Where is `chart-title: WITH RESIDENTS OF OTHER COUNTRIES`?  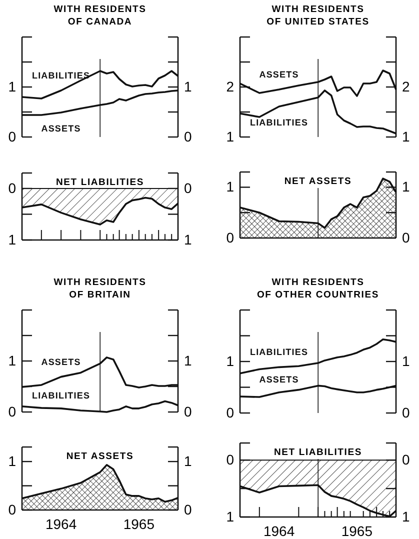 chart-title: WITH RESIDENTS OF OTHER COUNTRIES is located at coordinates (318, 288).